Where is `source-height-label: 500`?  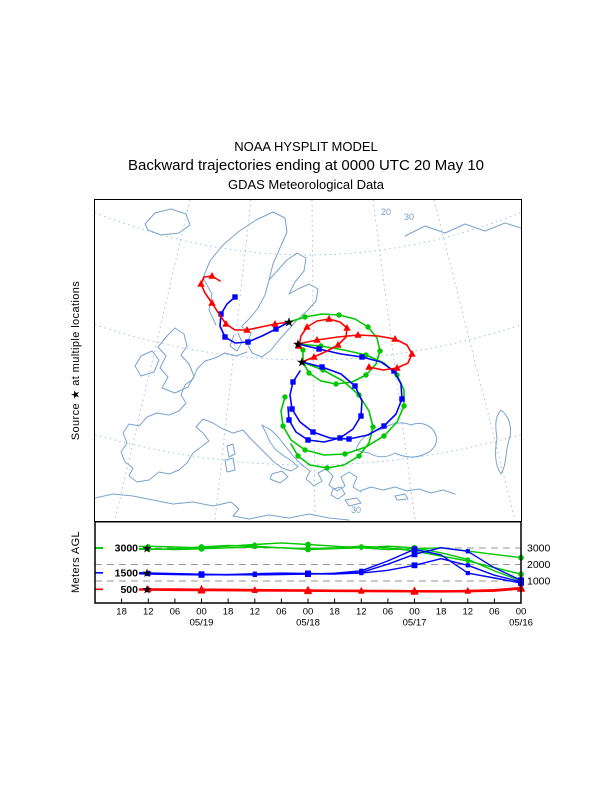
source-height-label: 500 is located at coordinates (129, 590).